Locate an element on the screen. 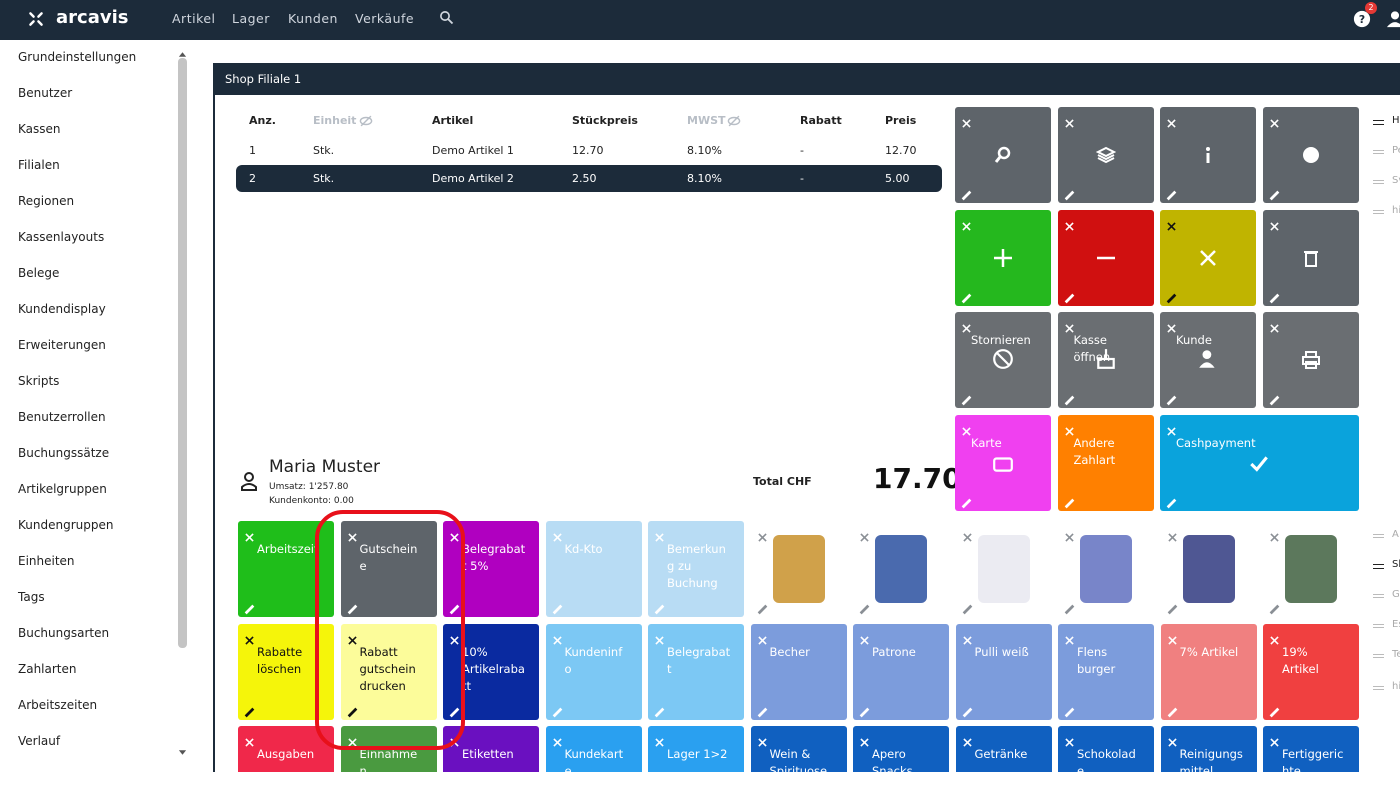 The height and width of the screenshot is (800, 1400). sidebar-item: Grundeinstellungen is located at coordinates (77, 57).